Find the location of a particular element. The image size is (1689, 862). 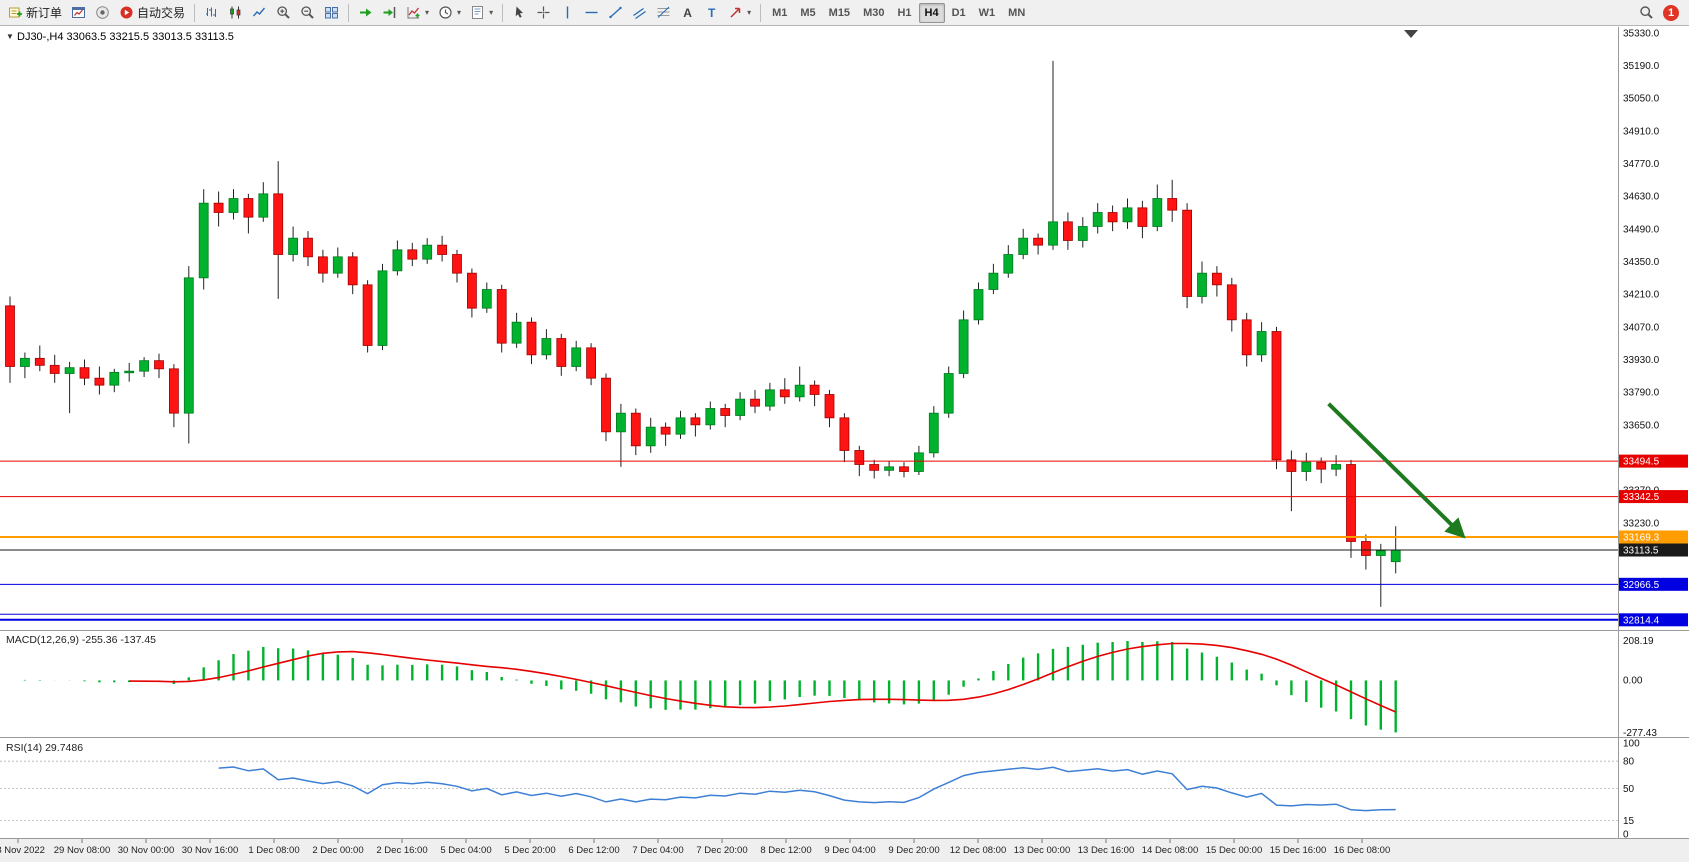

timeframe-m1-button: M1 is located at coordinates (780, 12).